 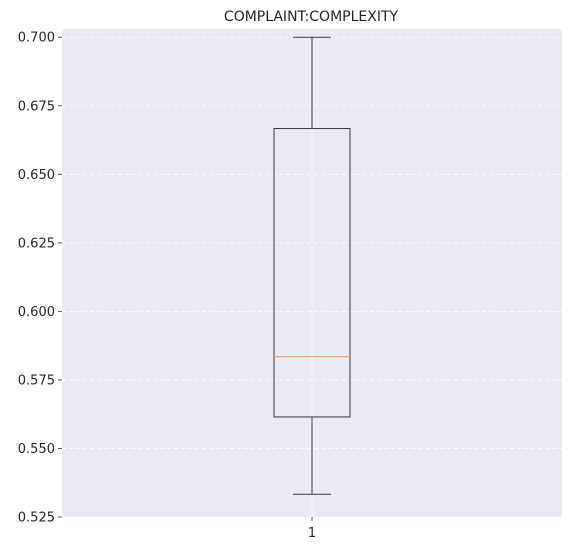 I want to click on y-tick-label: 0.550, so click(x=36, y=449).